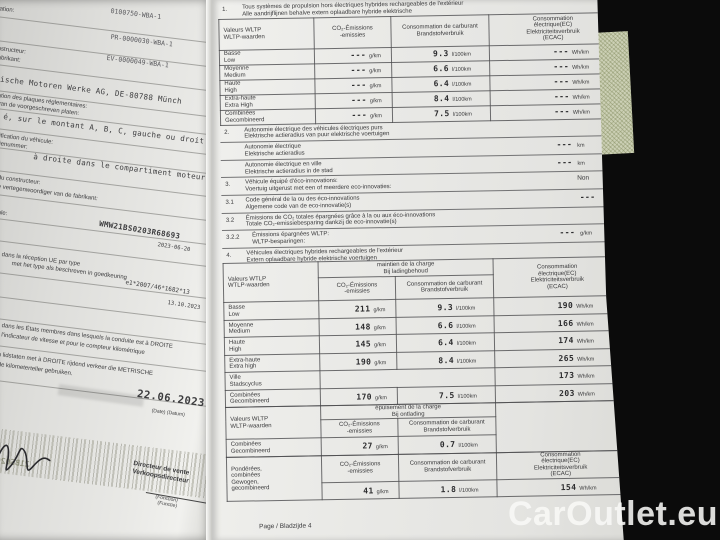  What do you see at coordinates (271, 282) in the screenshot?
I see `header-wtlp: Valeurs WTLP WTLP-waarden` at bounding box center [271, 282].